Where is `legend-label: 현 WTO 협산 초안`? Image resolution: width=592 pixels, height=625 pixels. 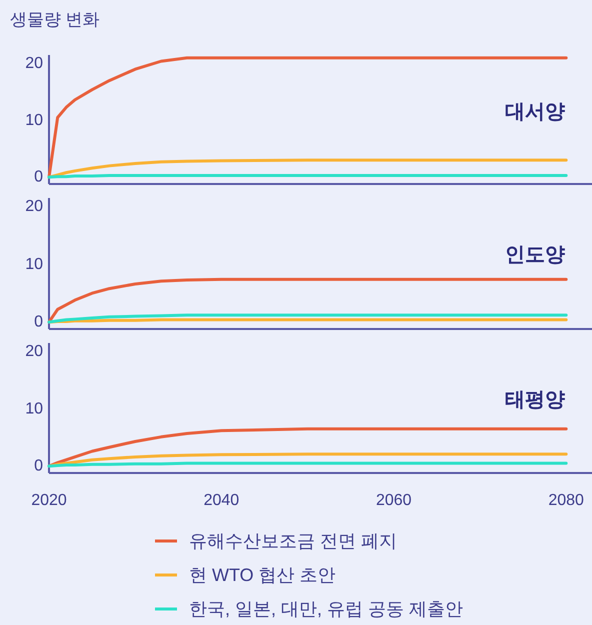 legend-label: 현 WTO 협산 초안 is located at coordinates (262, 575).